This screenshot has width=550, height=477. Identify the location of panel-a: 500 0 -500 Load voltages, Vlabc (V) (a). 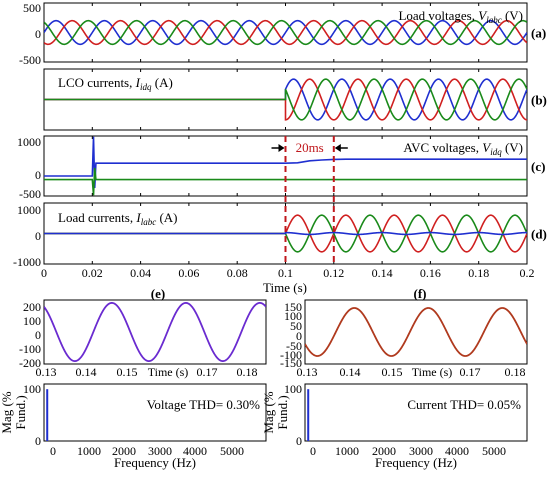
(282, 34).